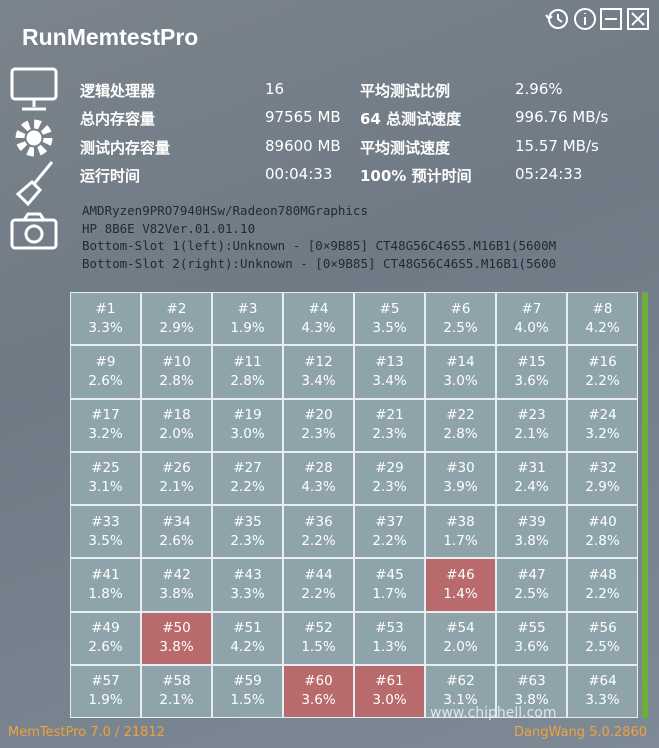  Describe the element at coordinates (105, 415) in the screenshot. I see `thread-label: #17` at that location.